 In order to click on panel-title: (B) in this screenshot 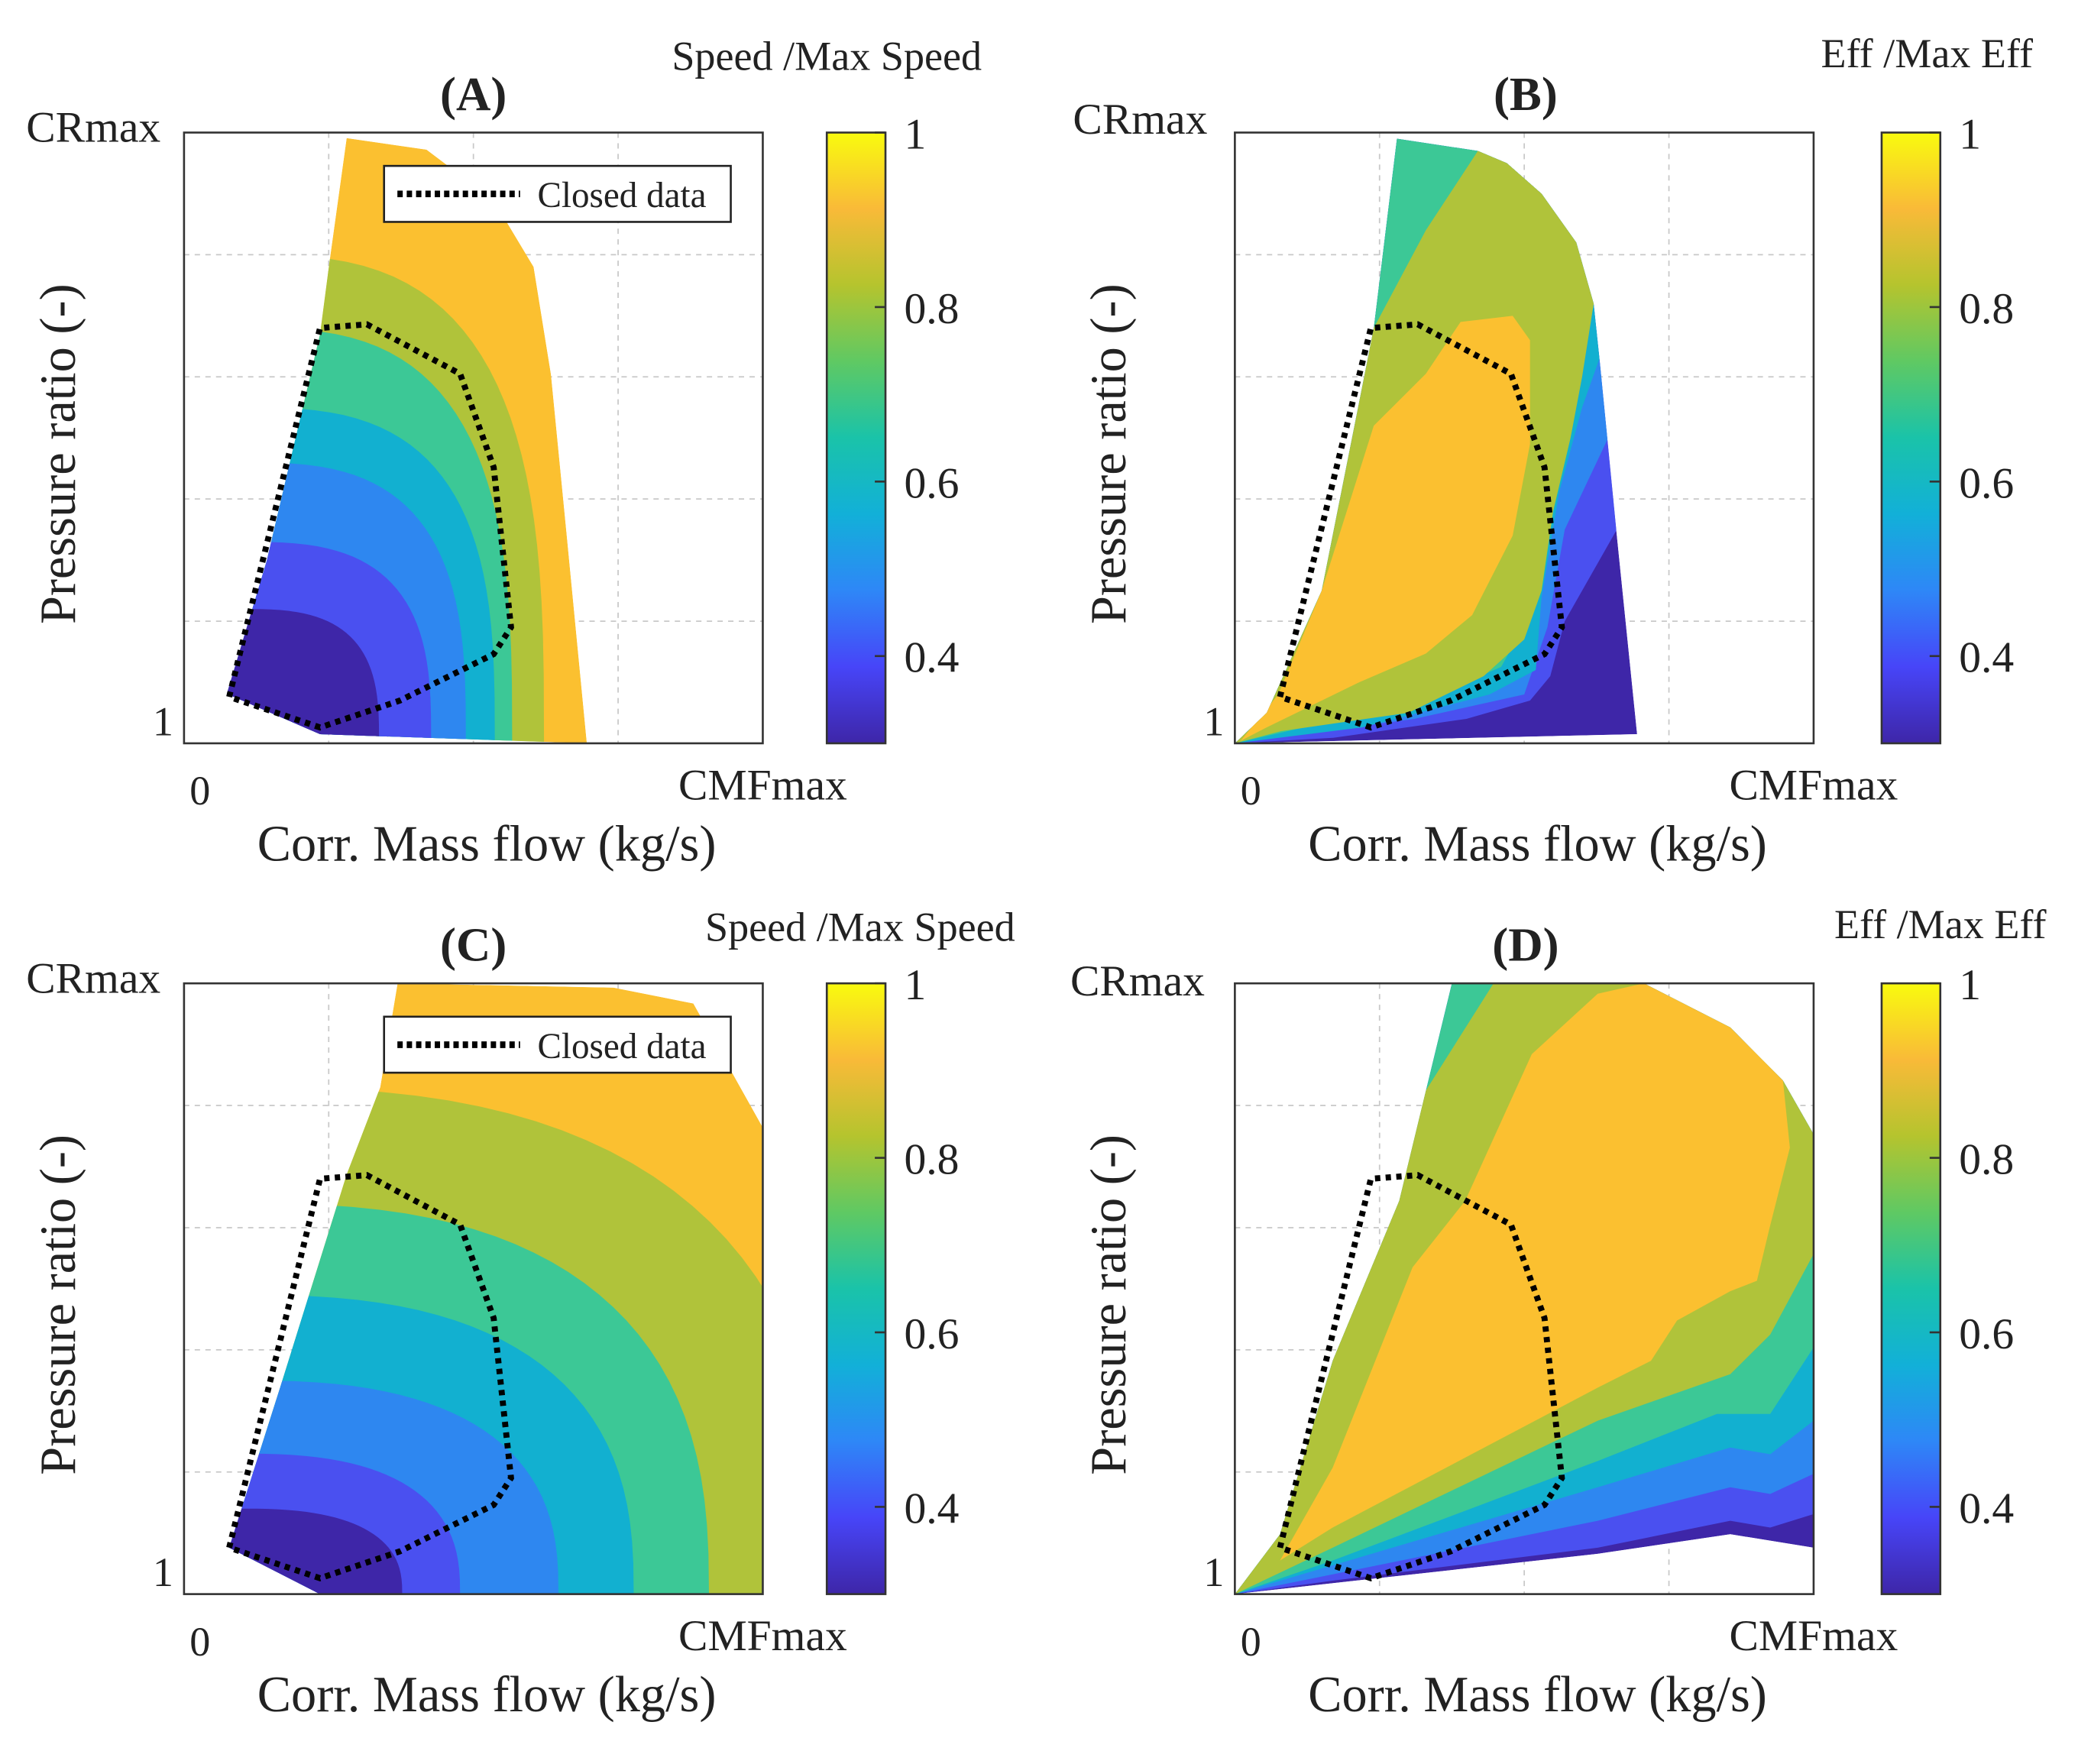, I will do `click(1526, 94)`.